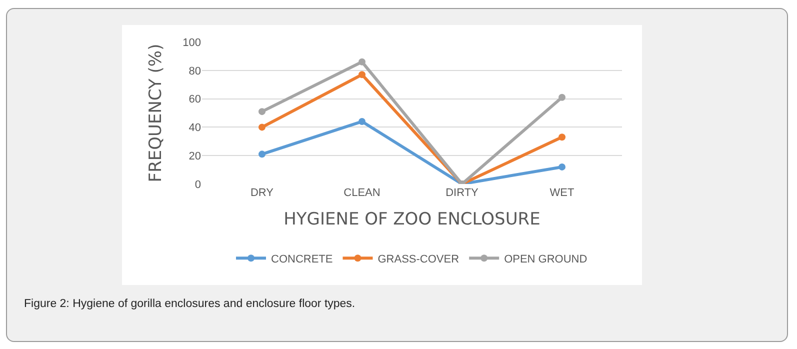 The width and height of the screenshot is (797, 349). What do you see at coordinates (197, 184) in the screenshot?
I see `y-tick-label: 0` at bounding box center [197, 184].